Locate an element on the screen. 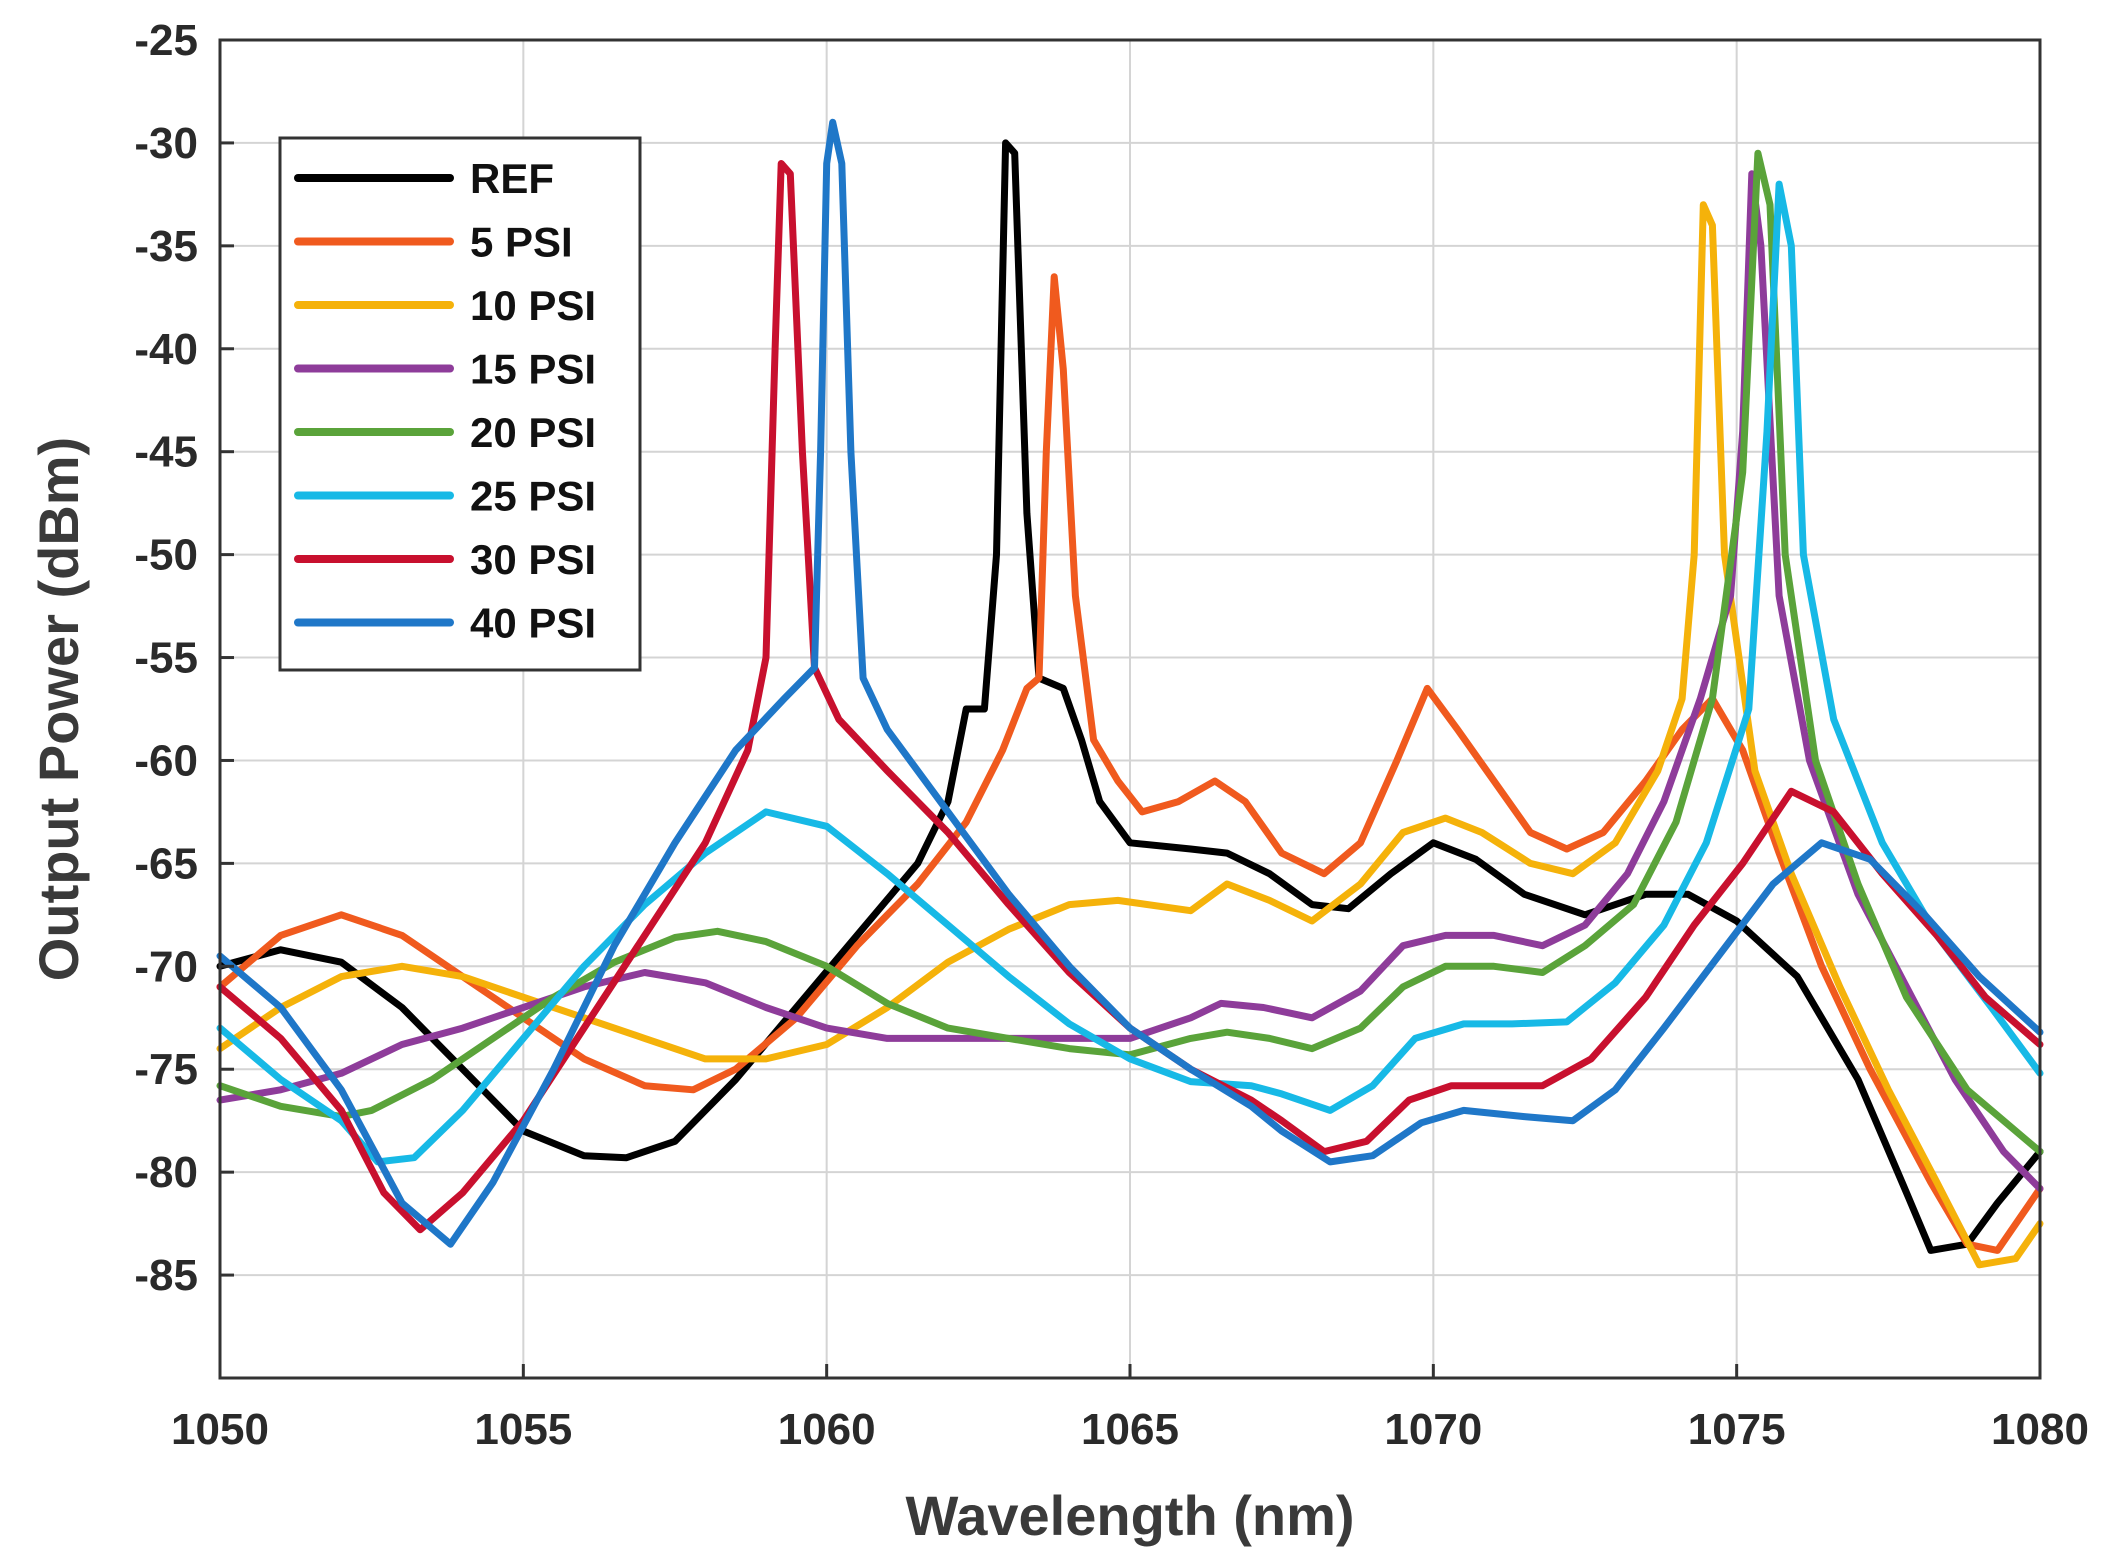 The height and width of the screenshot is (1564, 2106). y-tick-label: -40 is located at coordinates (166, 349).